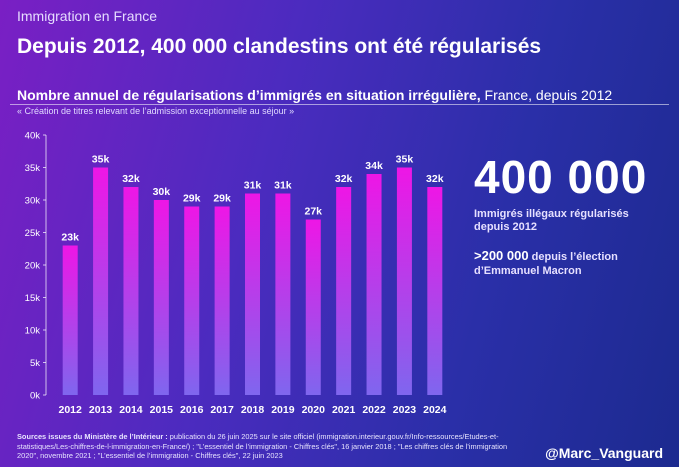 The image size is (679, 467). I want to click on bar-2020, so click(313, 307).